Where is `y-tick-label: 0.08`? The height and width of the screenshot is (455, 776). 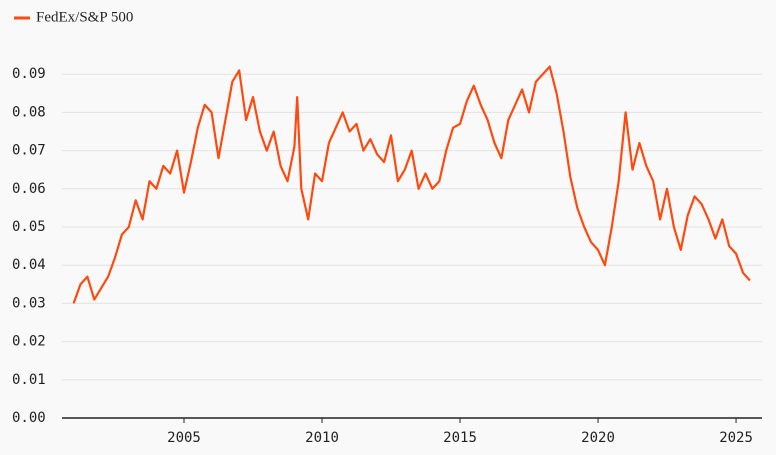 y-tick-label: 0.08 is located at coordinates (29, 112).